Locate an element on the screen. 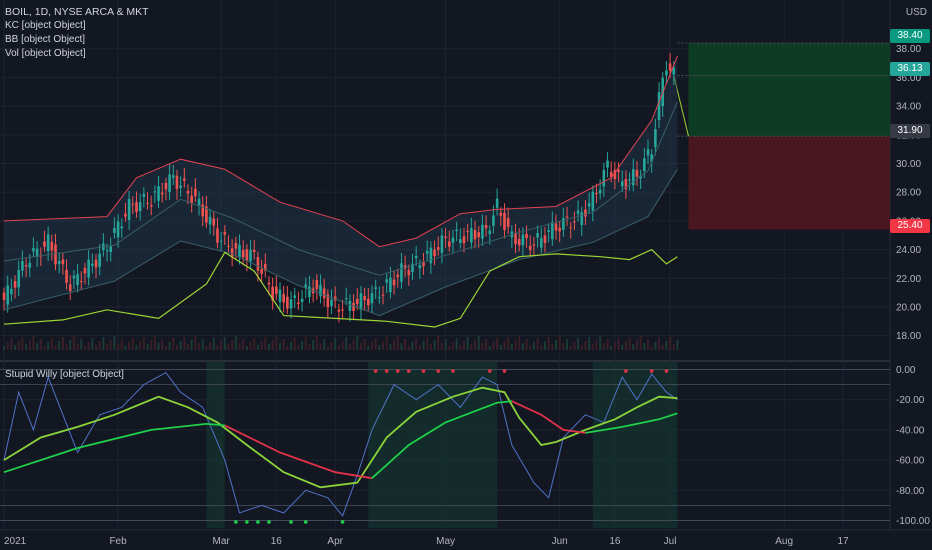 This screenshot has width=932, height=550. indicator-bb-label: BB [object Object] is located at coordinates (45, 39).